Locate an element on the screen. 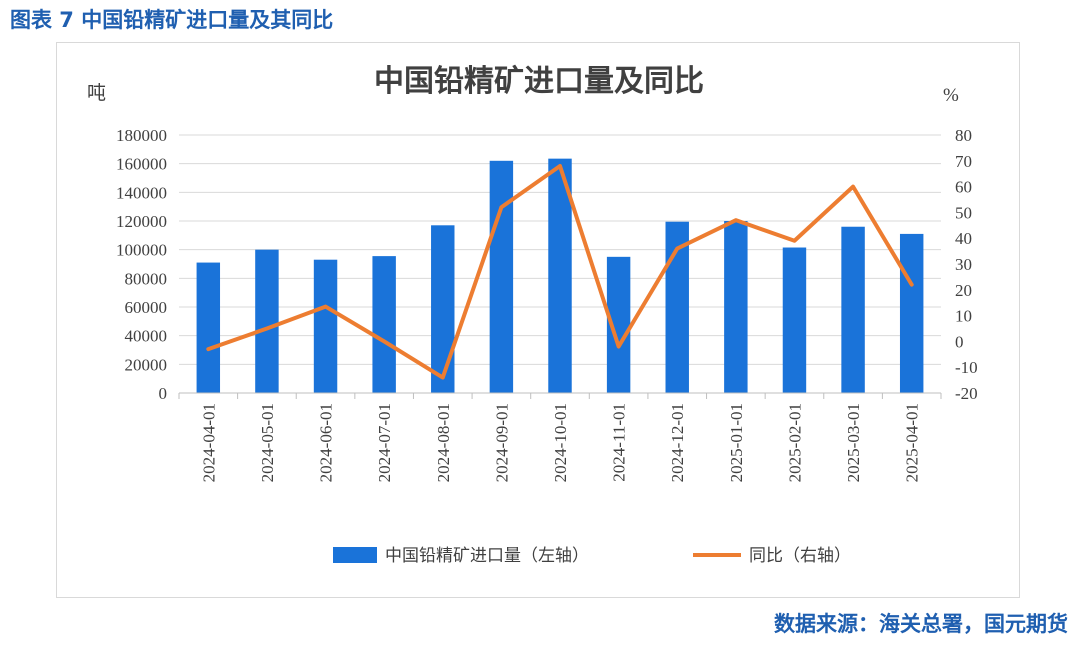 This screenshot has height=647, width=1080. y-tick-label-right: 20 is located at coordinates (963, 290).